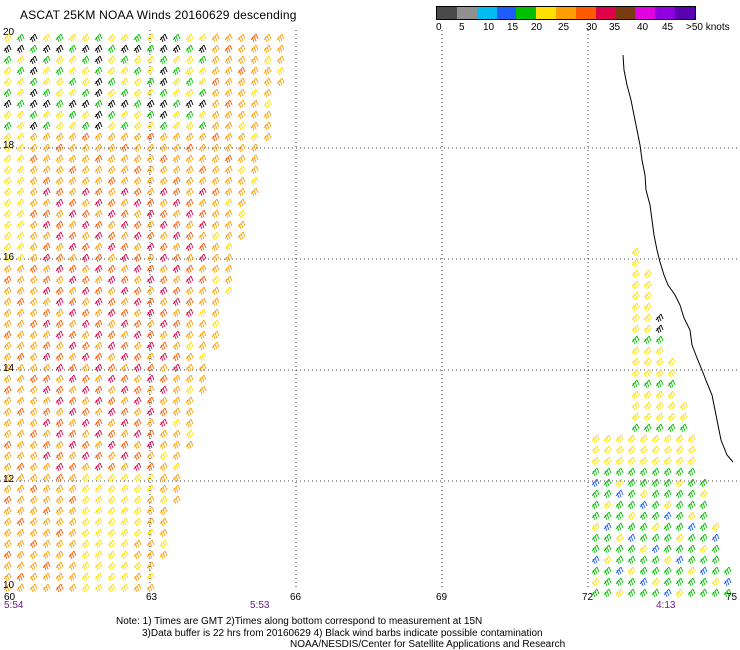  Describe the element at coordinates (564, 27) in the screenshot. I see `colorbar-label: 25` at that location.